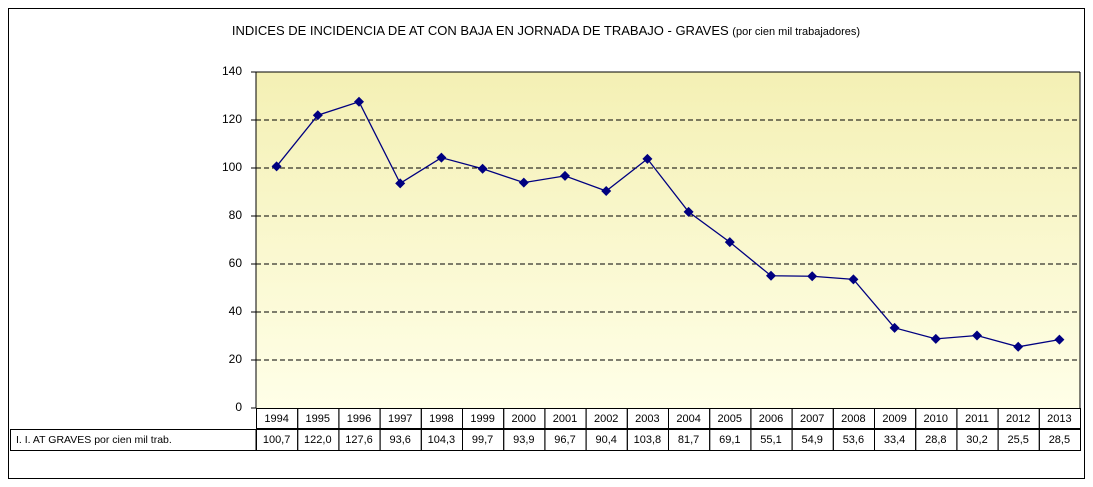  What do you see at coordinates (1018, 419) in the screenshot?
I see `x-tick-label: 2012` at bounding box center [1018, 419].